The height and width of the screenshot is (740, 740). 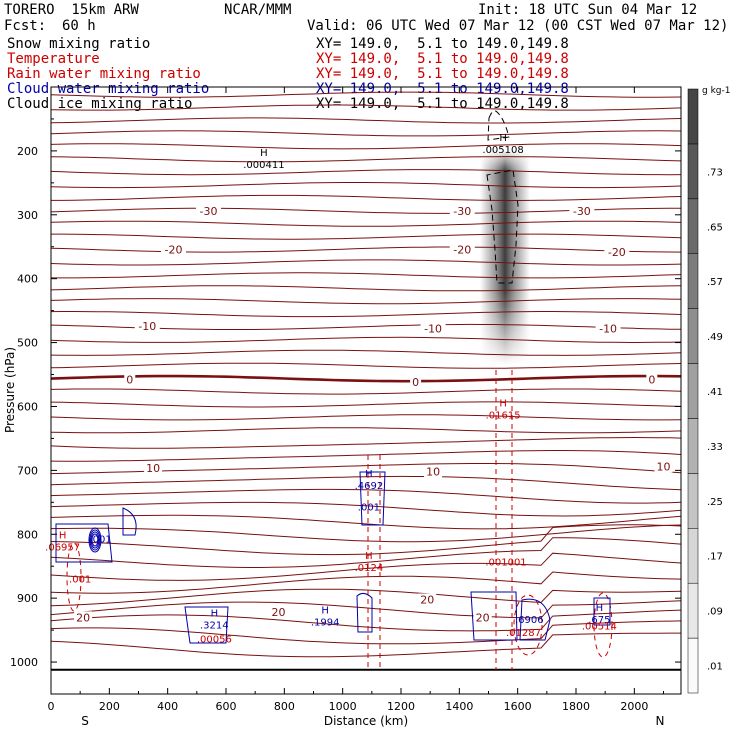 I want to click on x-end-right: N, so click(x=660, y=721).